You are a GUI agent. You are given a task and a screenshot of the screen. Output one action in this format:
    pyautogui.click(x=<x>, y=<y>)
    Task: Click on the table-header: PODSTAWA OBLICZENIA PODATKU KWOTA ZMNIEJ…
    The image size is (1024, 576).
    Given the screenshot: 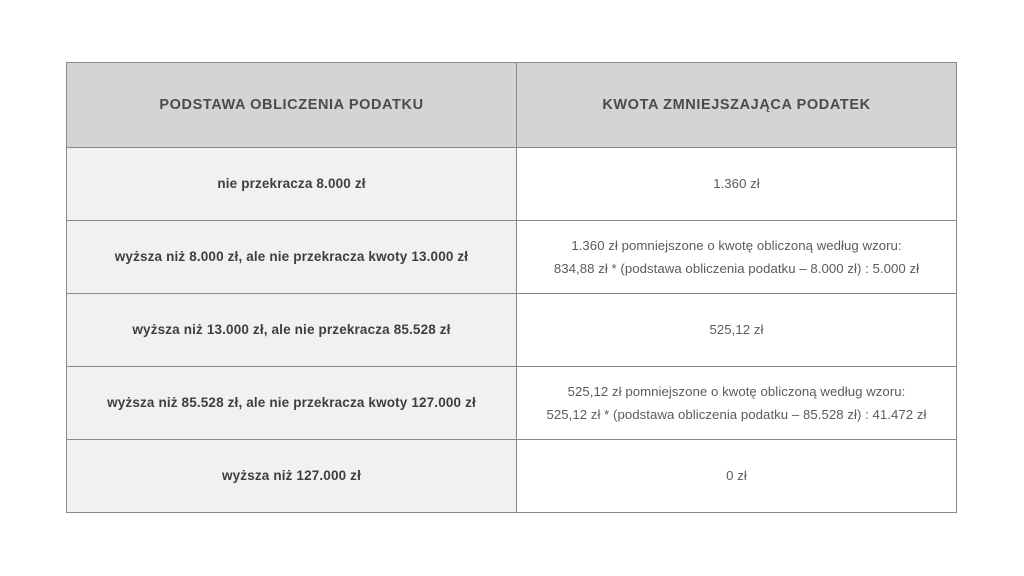 What is the action you would take?
    pyautogui.click(x=511, y=105)
    